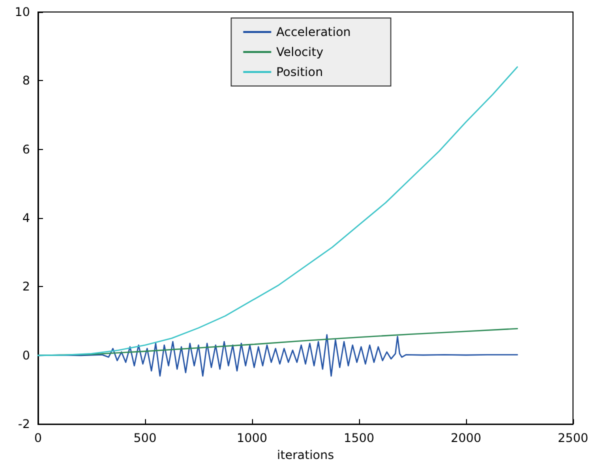 The height and width of the screenshot is (466, 594). I want to click on legend-label: Velocity, so click(300, 52).